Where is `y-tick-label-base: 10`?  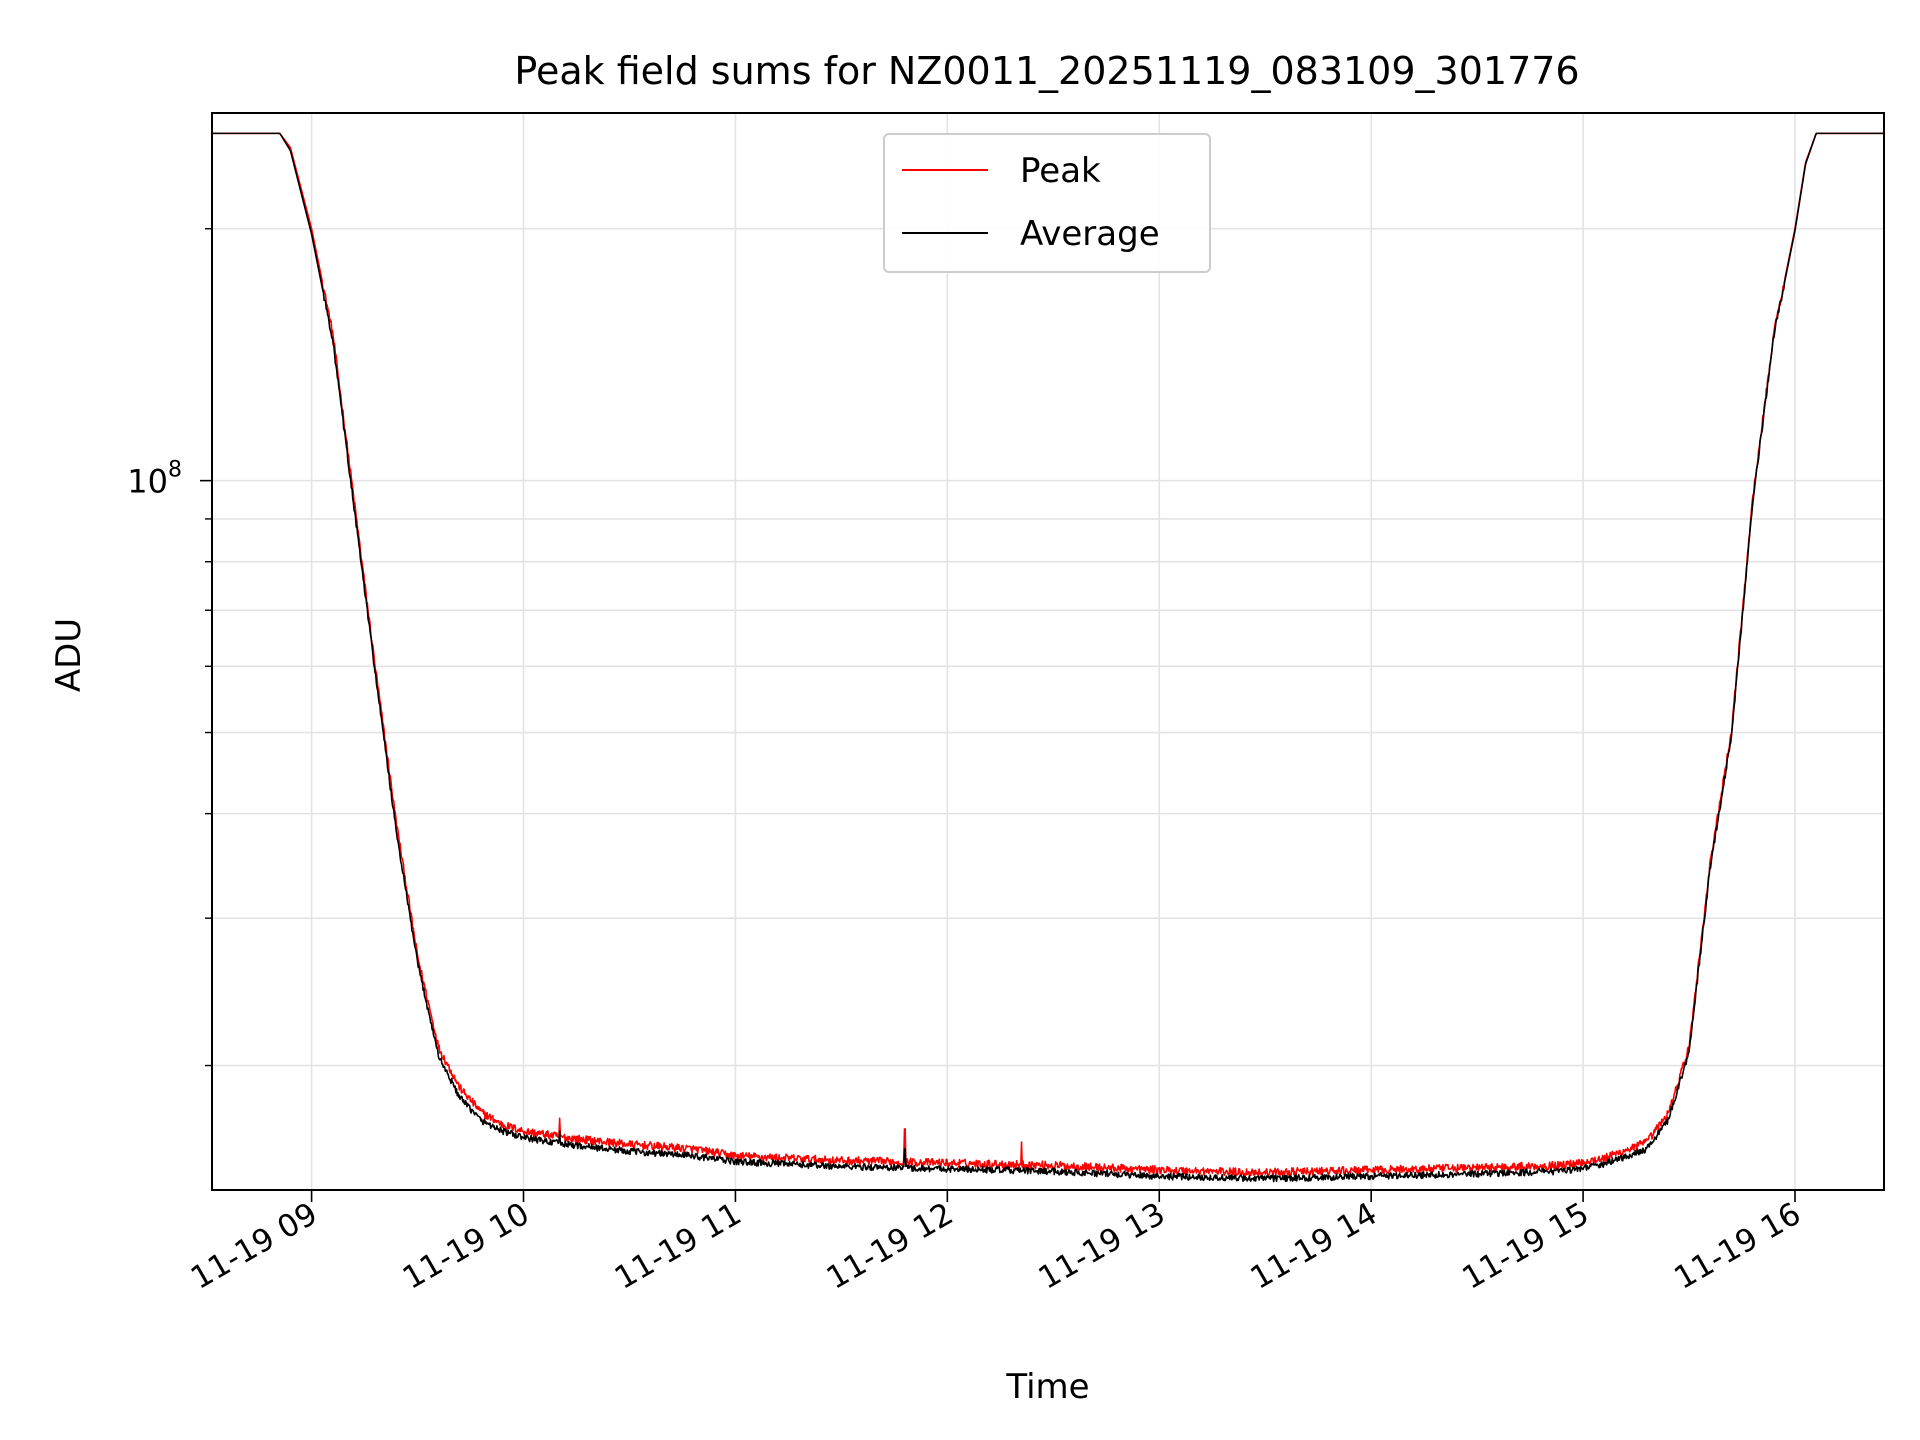 y-tick-label-base: 10 is located at coordinates (147, 482).